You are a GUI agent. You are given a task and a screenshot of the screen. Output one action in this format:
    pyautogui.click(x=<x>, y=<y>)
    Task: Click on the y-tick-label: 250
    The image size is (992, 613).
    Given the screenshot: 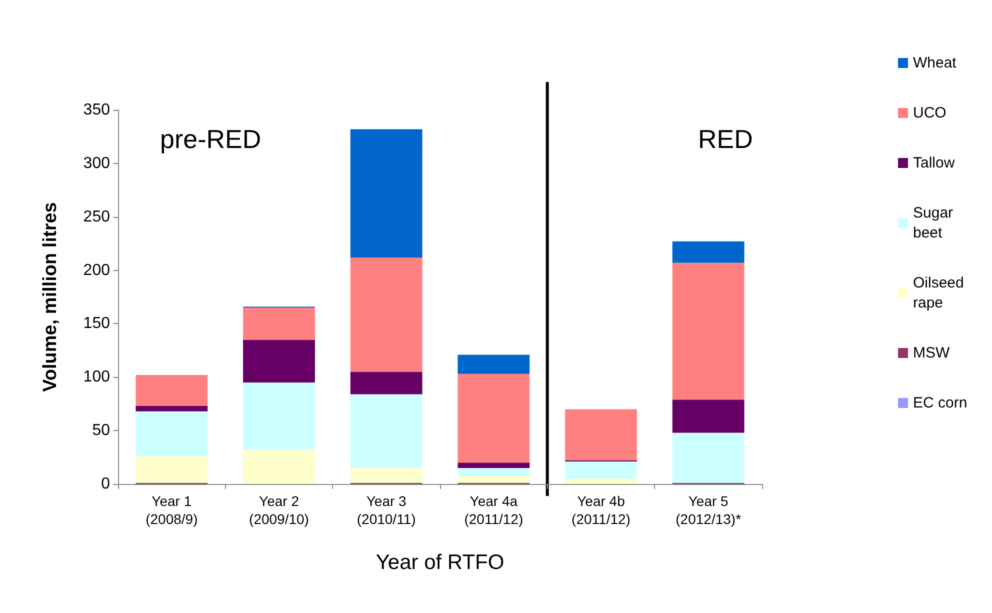 What is the action you would take?
    pyautogui.click(x=96, y=217)
    